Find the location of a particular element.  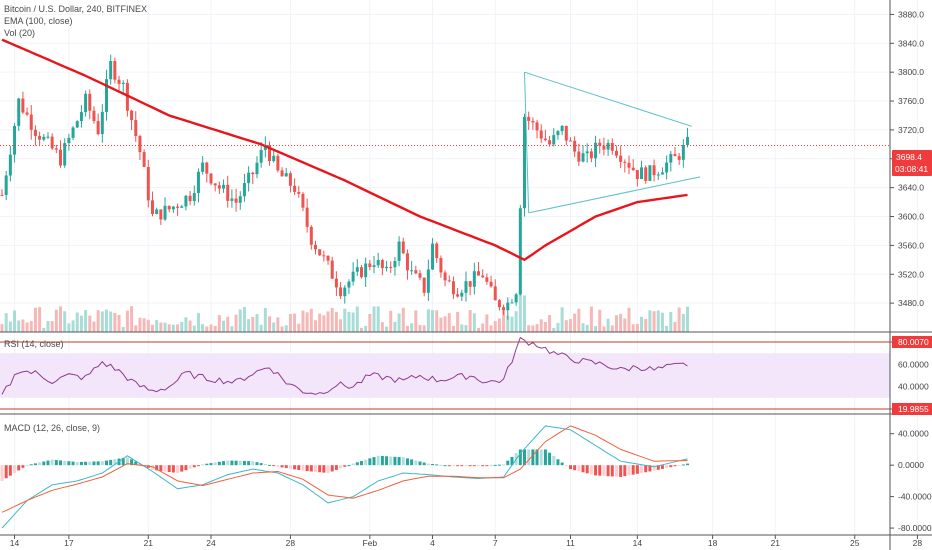

price-axis-label: 3640.0 is located at coordinates (911, 188).